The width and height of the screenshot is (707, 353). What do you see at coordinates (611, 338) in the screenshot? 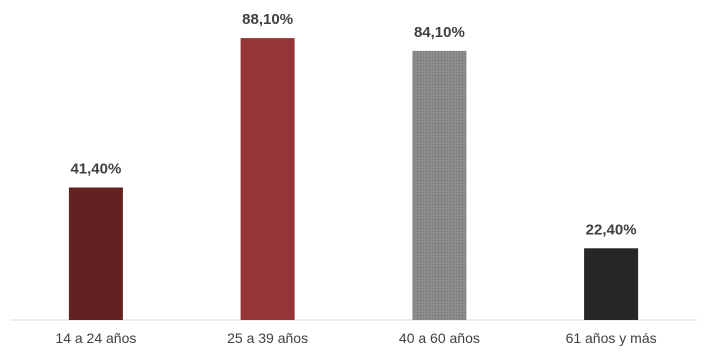
I see `x-tick-label-4: 61 años y más` at bounding box center [611, 338].